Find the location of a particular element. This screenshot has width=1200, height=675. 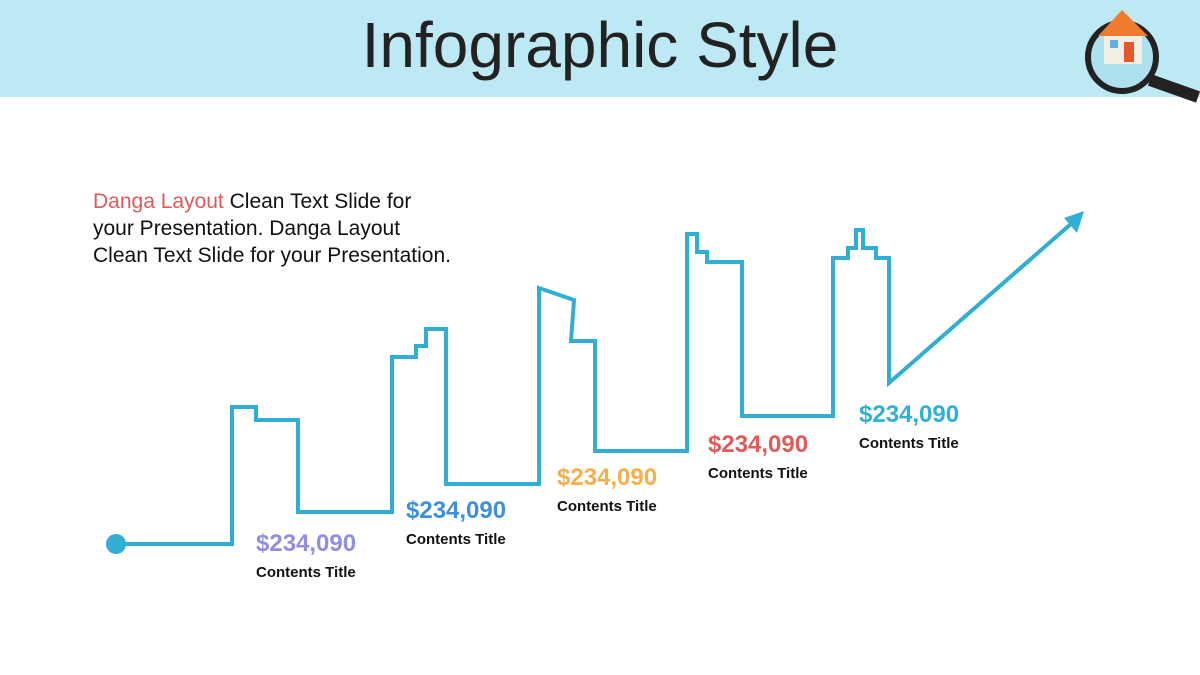

arrow-head is located at coordinates (1074, 222).